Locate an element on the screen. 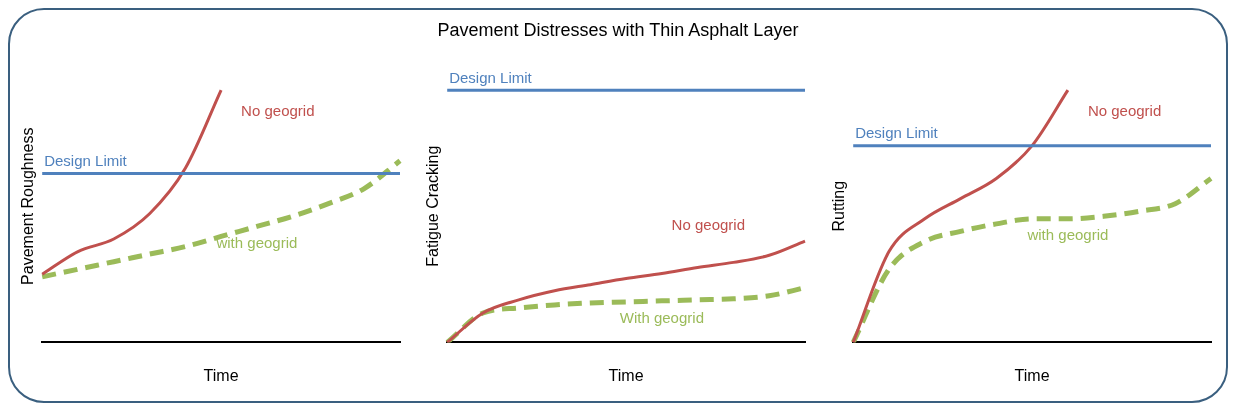  y-axis-title: Rutting is located at coordinates (838, 206).